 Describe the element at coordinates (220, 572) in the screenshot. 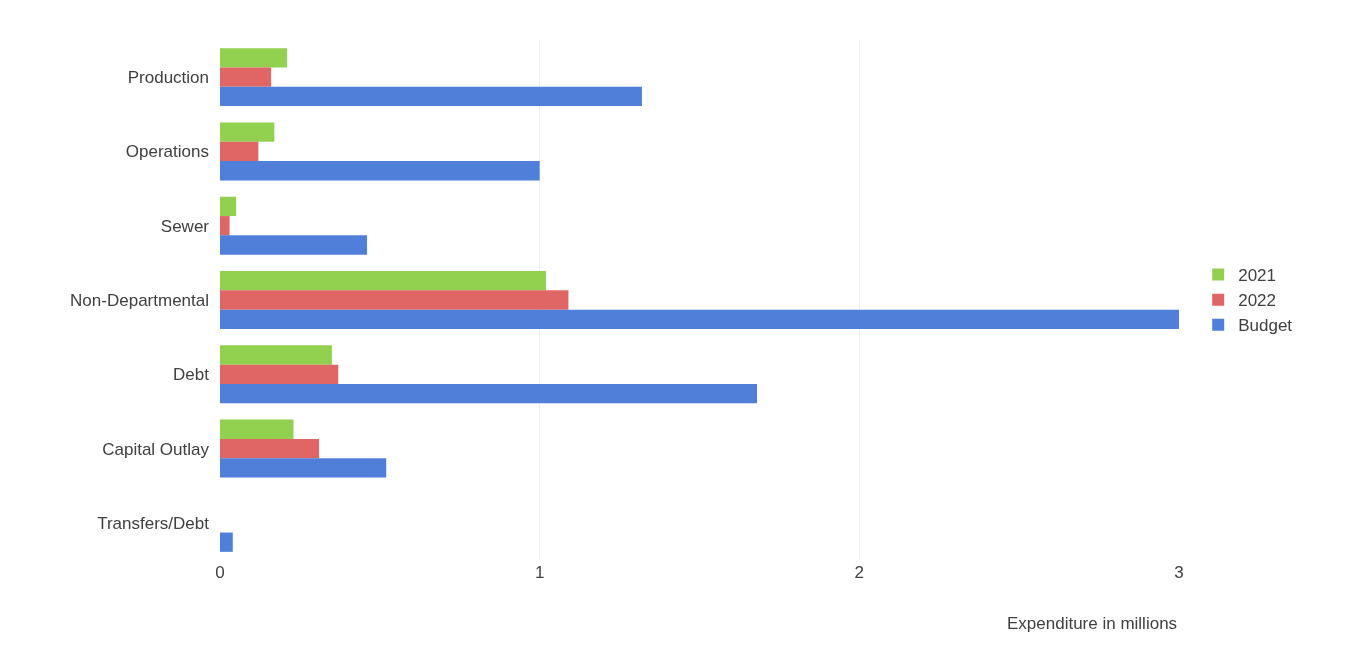

I see `x-tick-label: 0` at that location.